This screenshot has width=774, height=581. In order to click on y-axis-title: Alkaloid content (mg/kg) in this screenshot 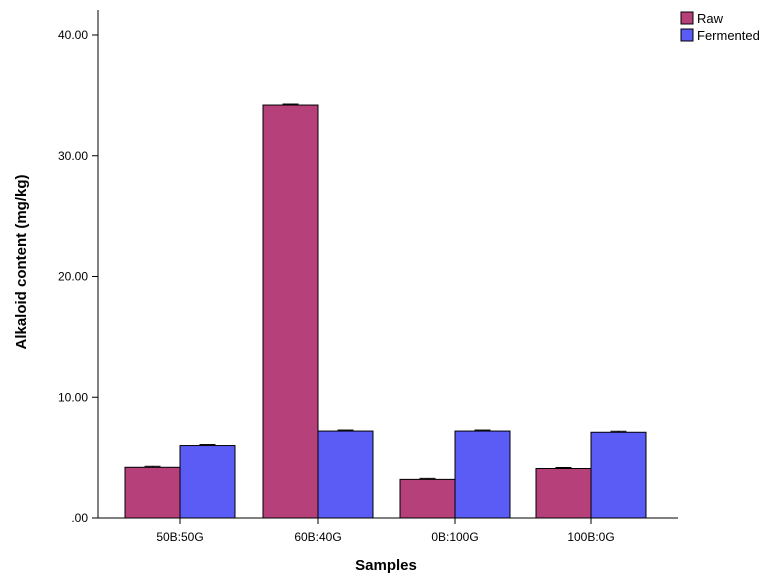, I will do `click(21, 261)`.